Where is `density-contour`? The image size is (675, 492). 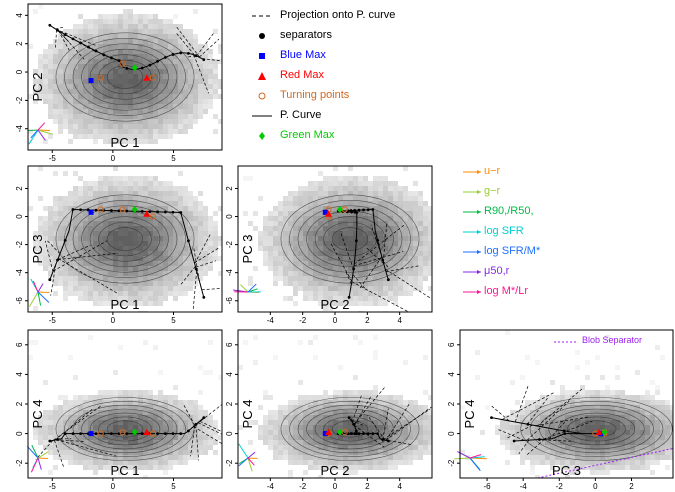 density-contour is located at coordinates (350, 239).